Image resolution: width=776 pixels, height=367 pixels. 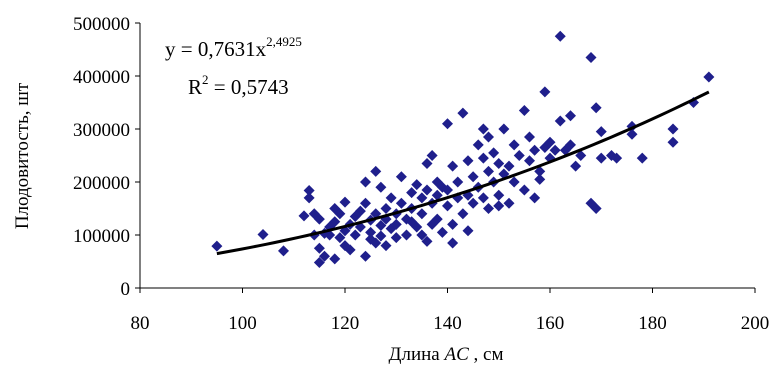 What do you see at coordinates (101, 77) in the screenshot?
I see `y-tick-label: 400000` at bounding box center [101, 77].